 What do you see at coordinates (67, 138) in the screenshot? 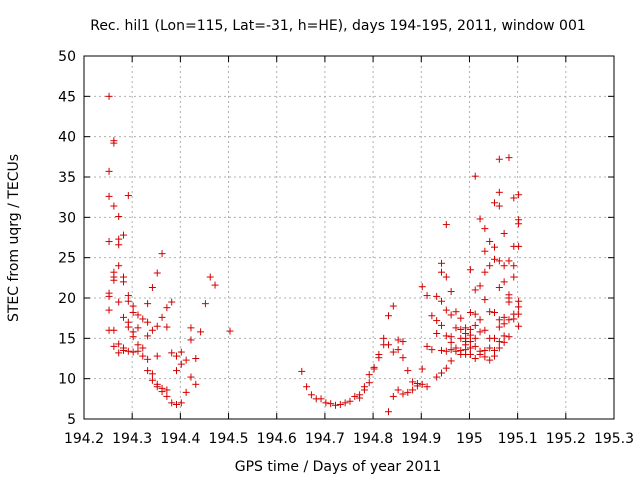
I see `y-tick-label: 40` at bounding box center [67, 138].